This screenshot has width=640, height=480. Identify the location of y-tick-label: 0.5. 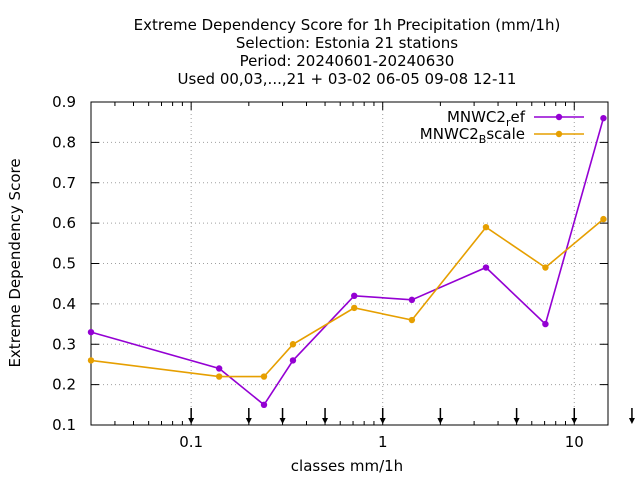
(64, 264).